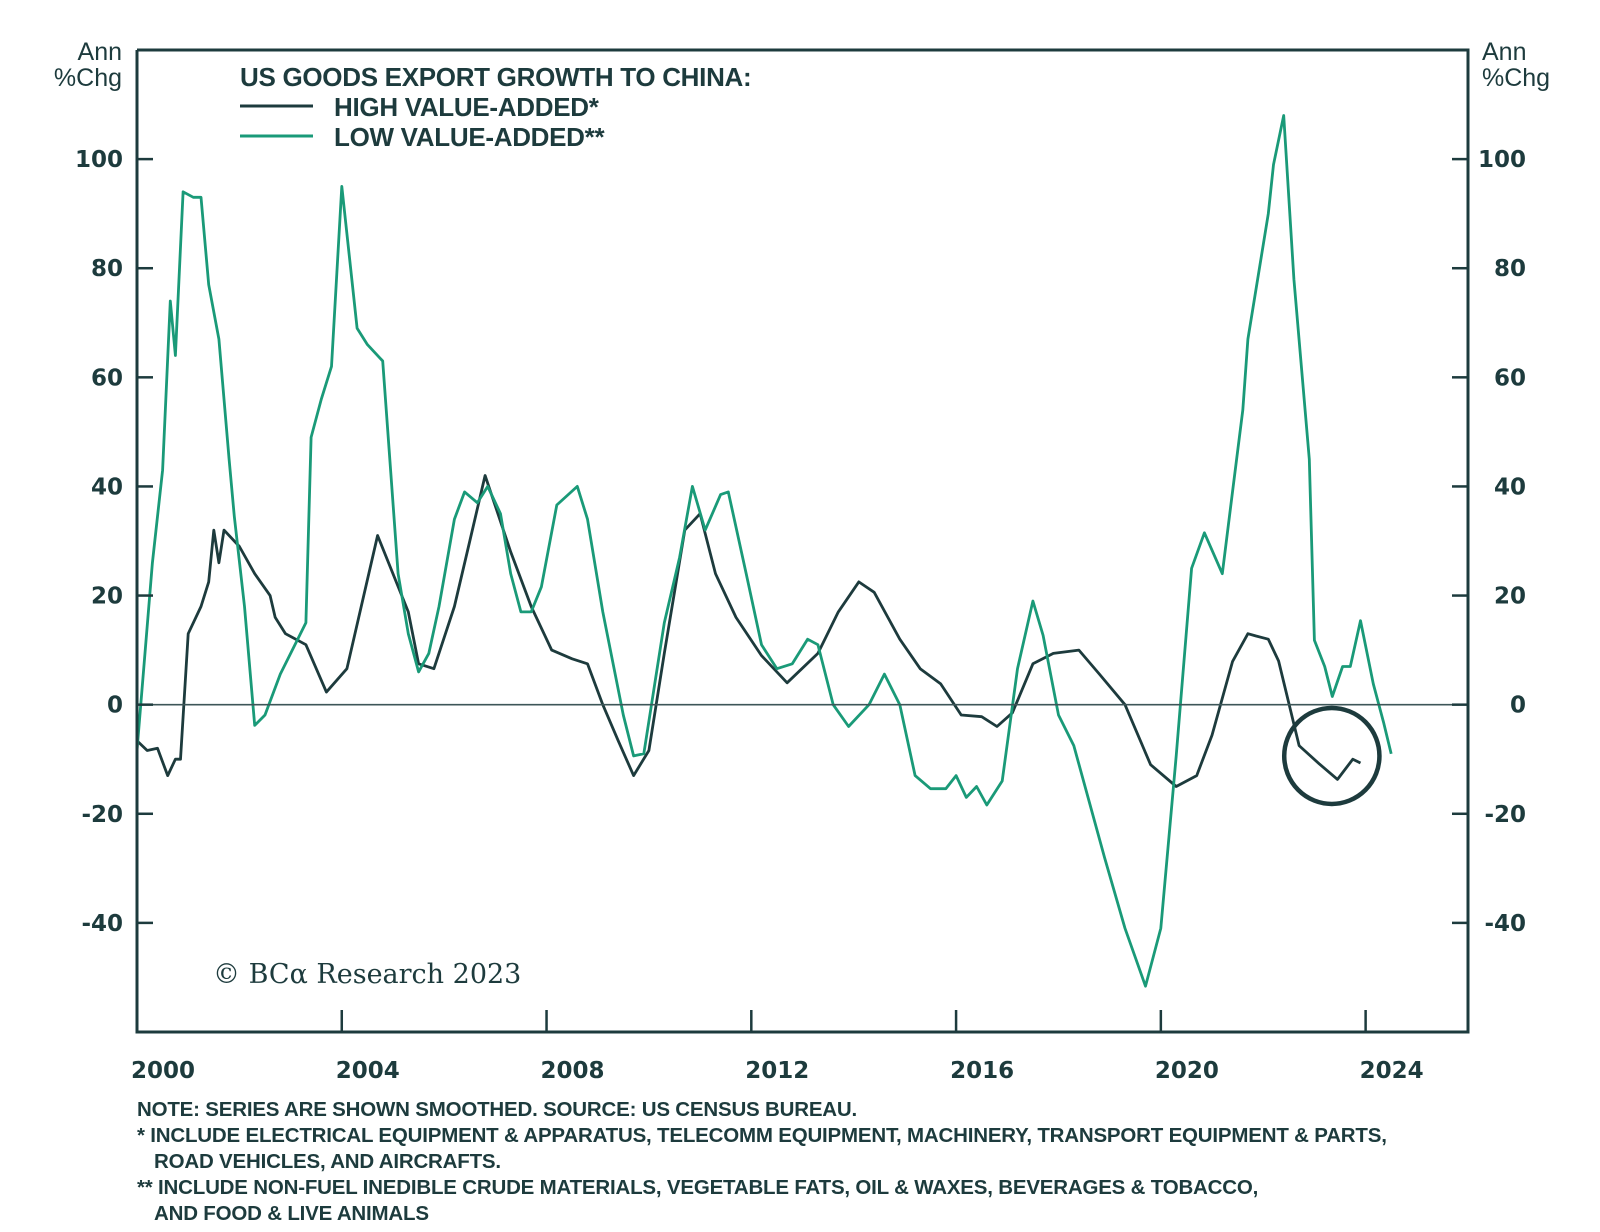 This screenshot has height=1232, width=1600. I want to click on note-low-value-added-cont: AND FOOD & LIVE ANIMALS, so click(291, 1213).